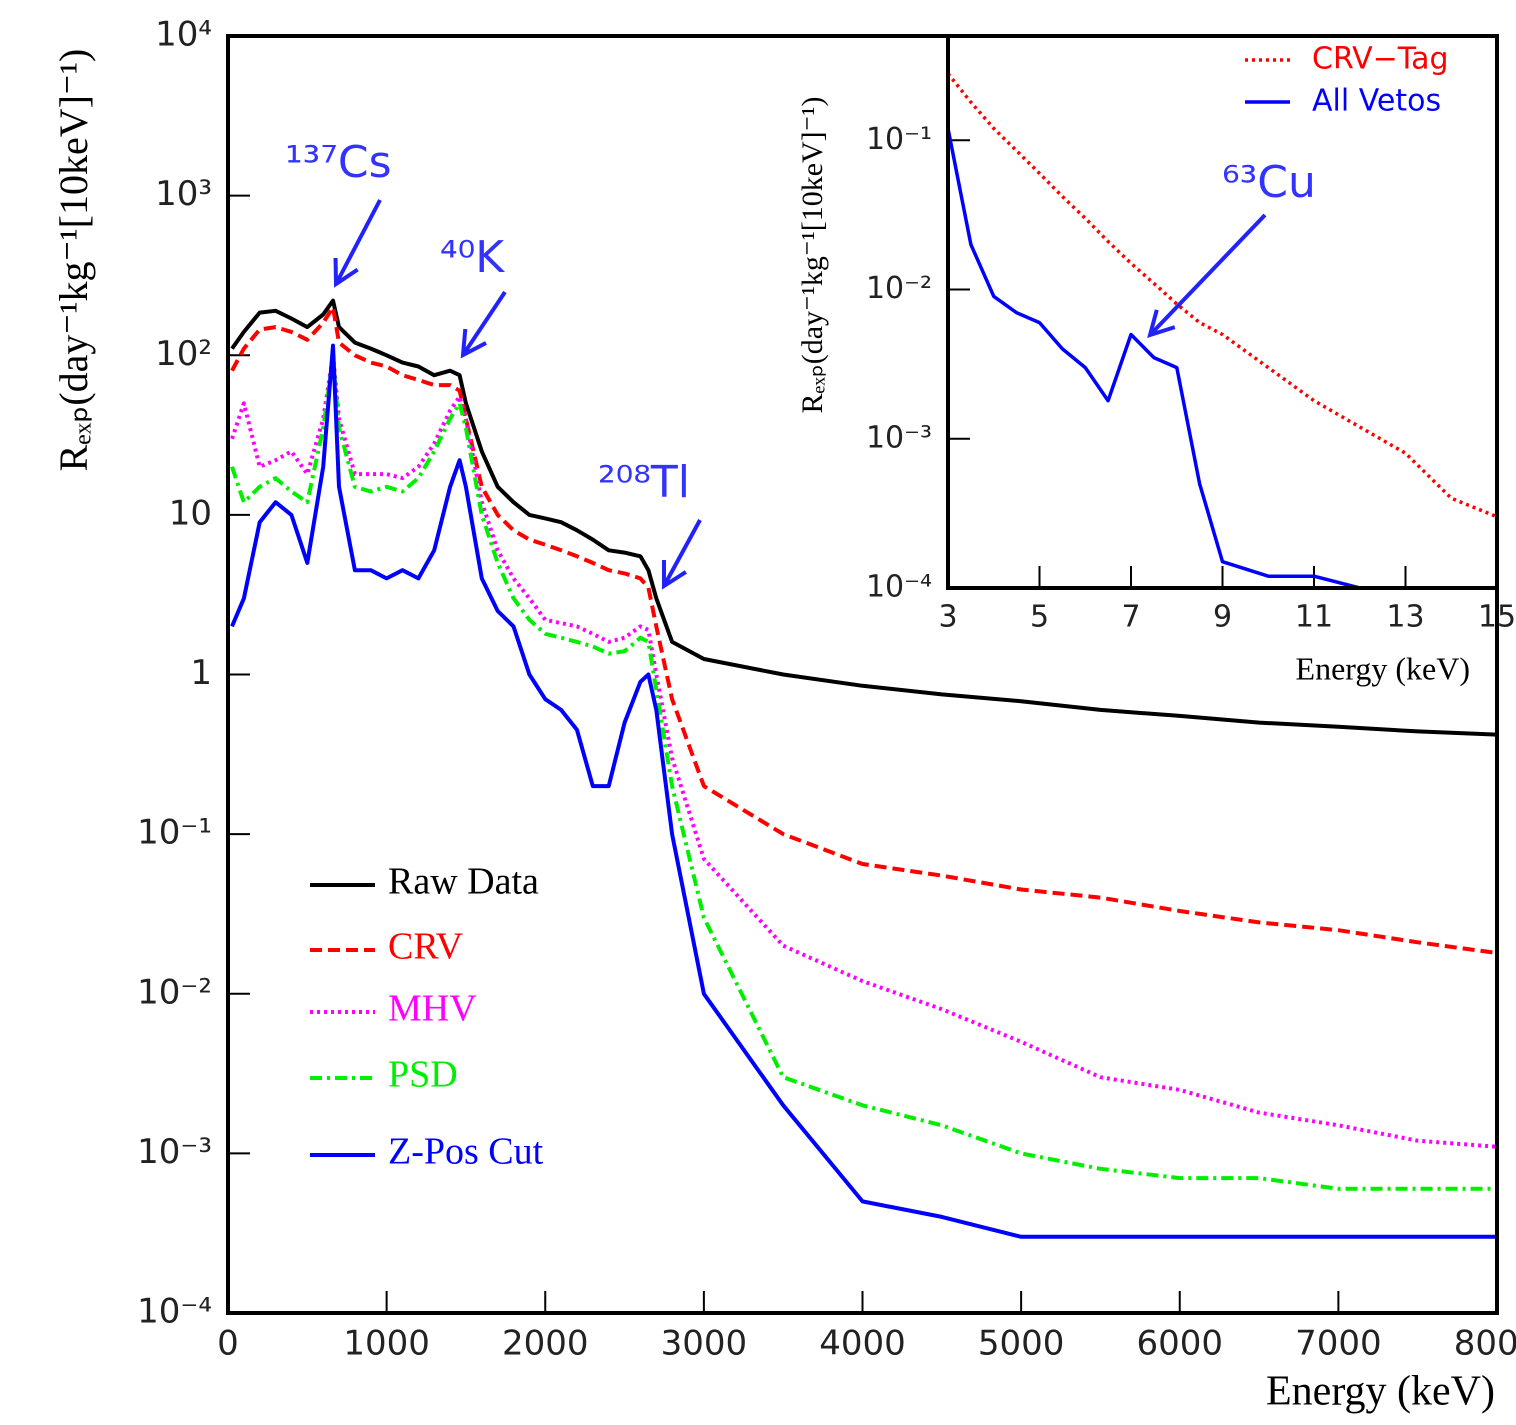 This screenshot has width=1516, height=1425. I want to click on legend-label: Raw Data, so click(463, 882).